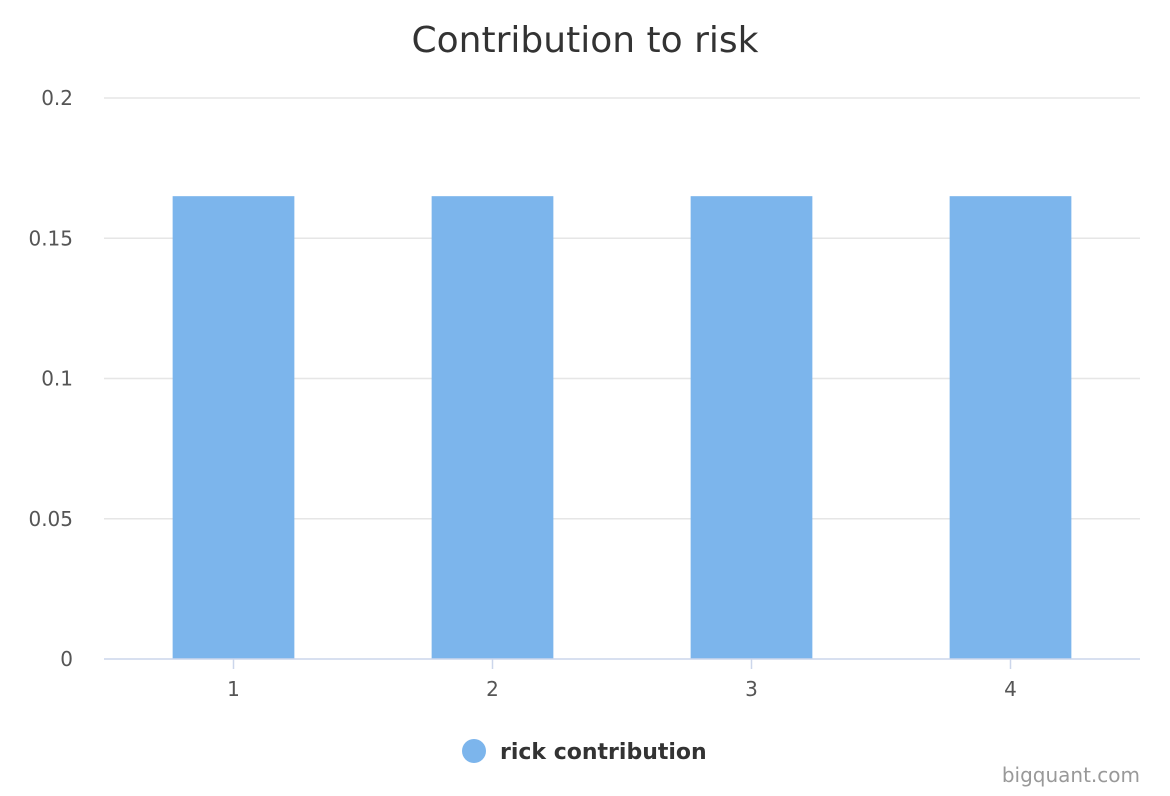 The height and width of the screenshot is (796, 1170). Describe the element at coordinates (1010, 689) in the screenshot. I see `x-tick-label: 4` at that location.